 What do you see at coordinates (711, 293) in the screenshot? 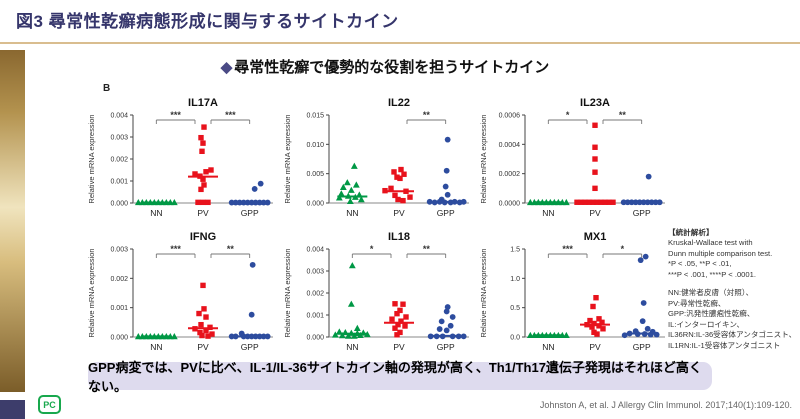
I see `abbreviation-line: NN:健常者皮膚（対照）、` at bounding box center [711, 293].